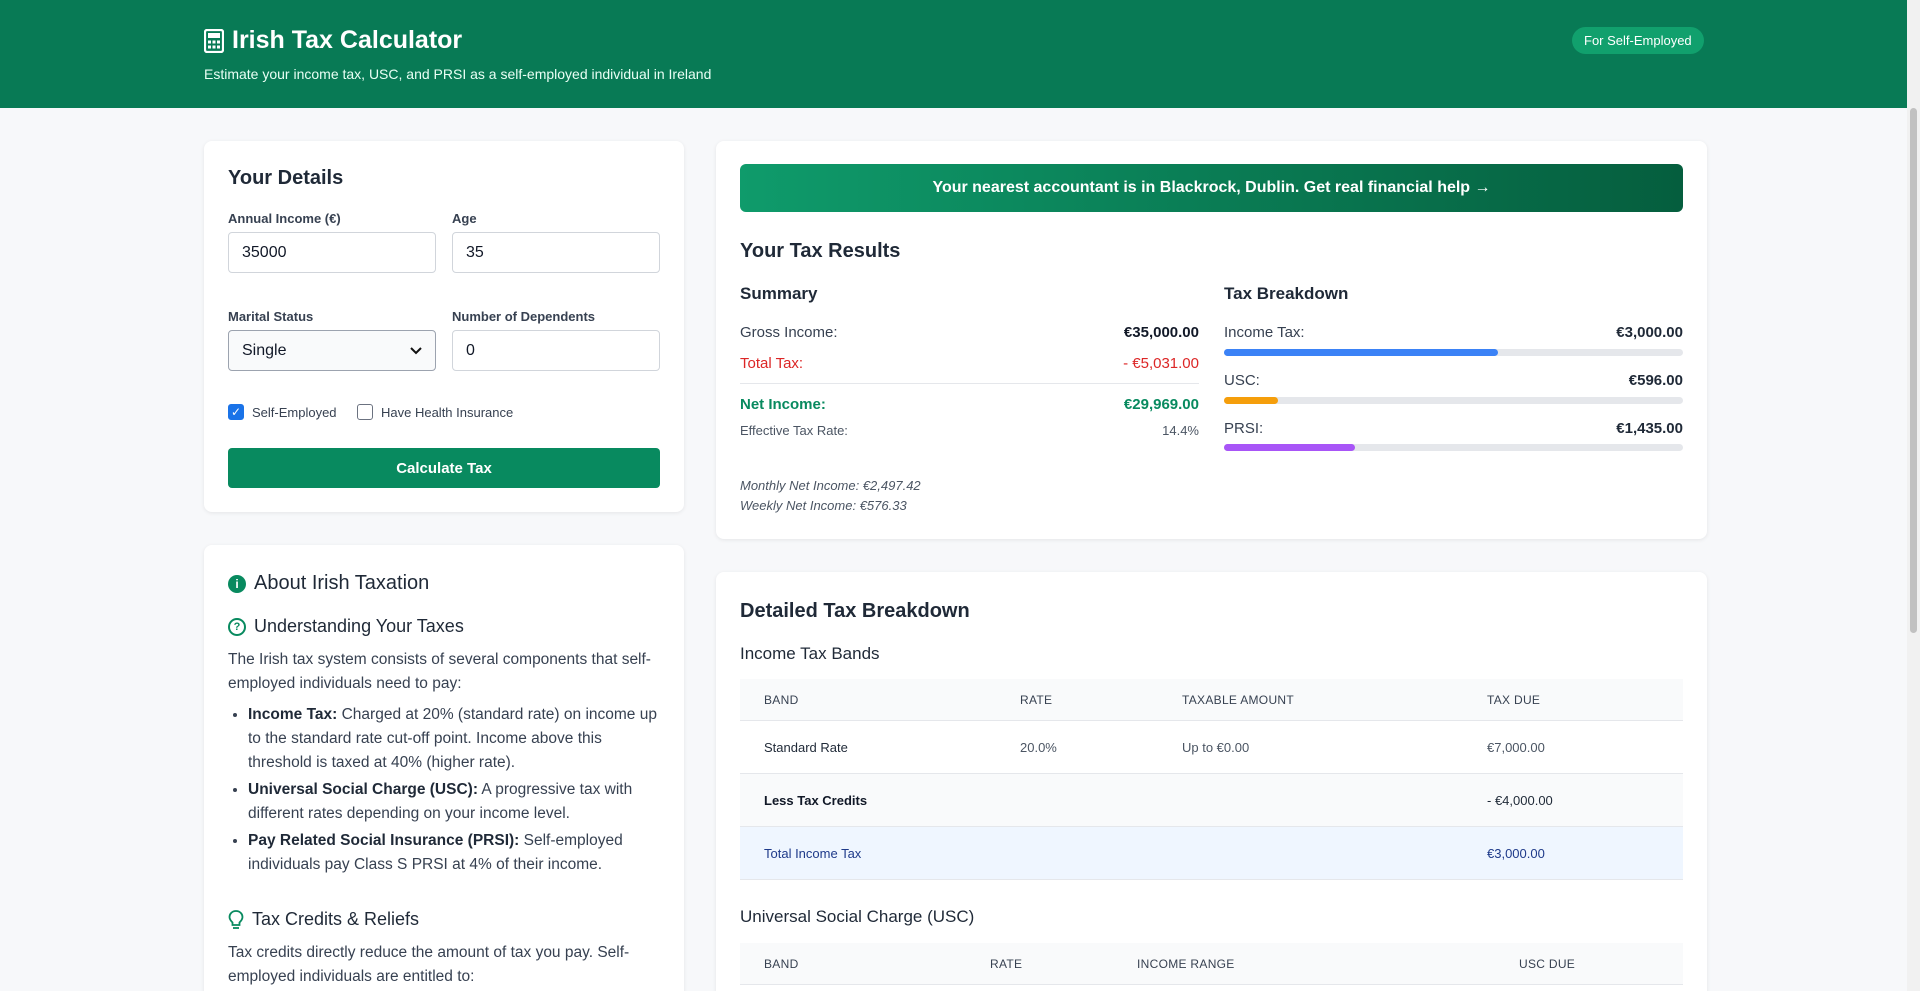 This screenshot has width=1920, height=991. I want to click on self-employed-checkbox: ✓ Self-Employed, so click(282, 412).